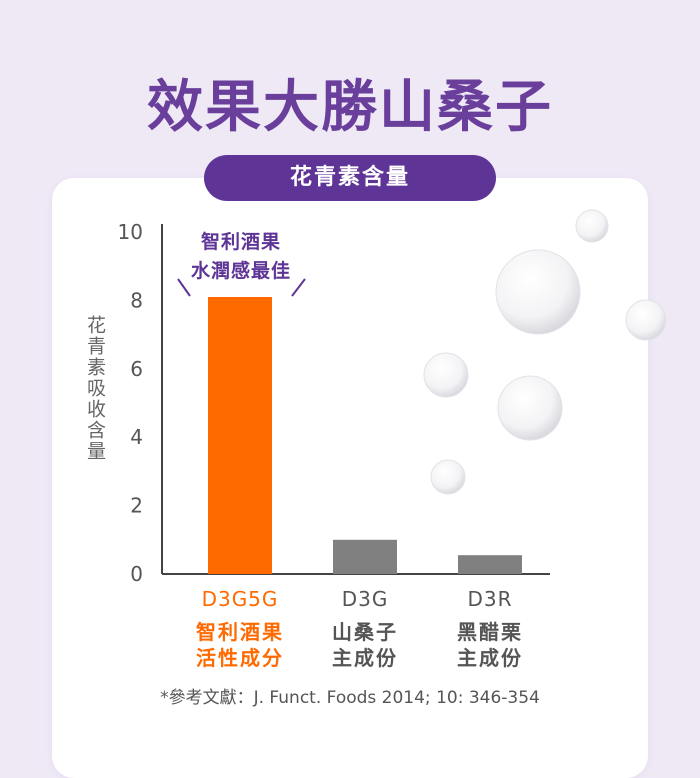 This screenshot has width=700, height=778. What do you see at coordinates (136, 300) in the screenshot?
I see `y-tick-label: 8` at bounding box center [136, 300].